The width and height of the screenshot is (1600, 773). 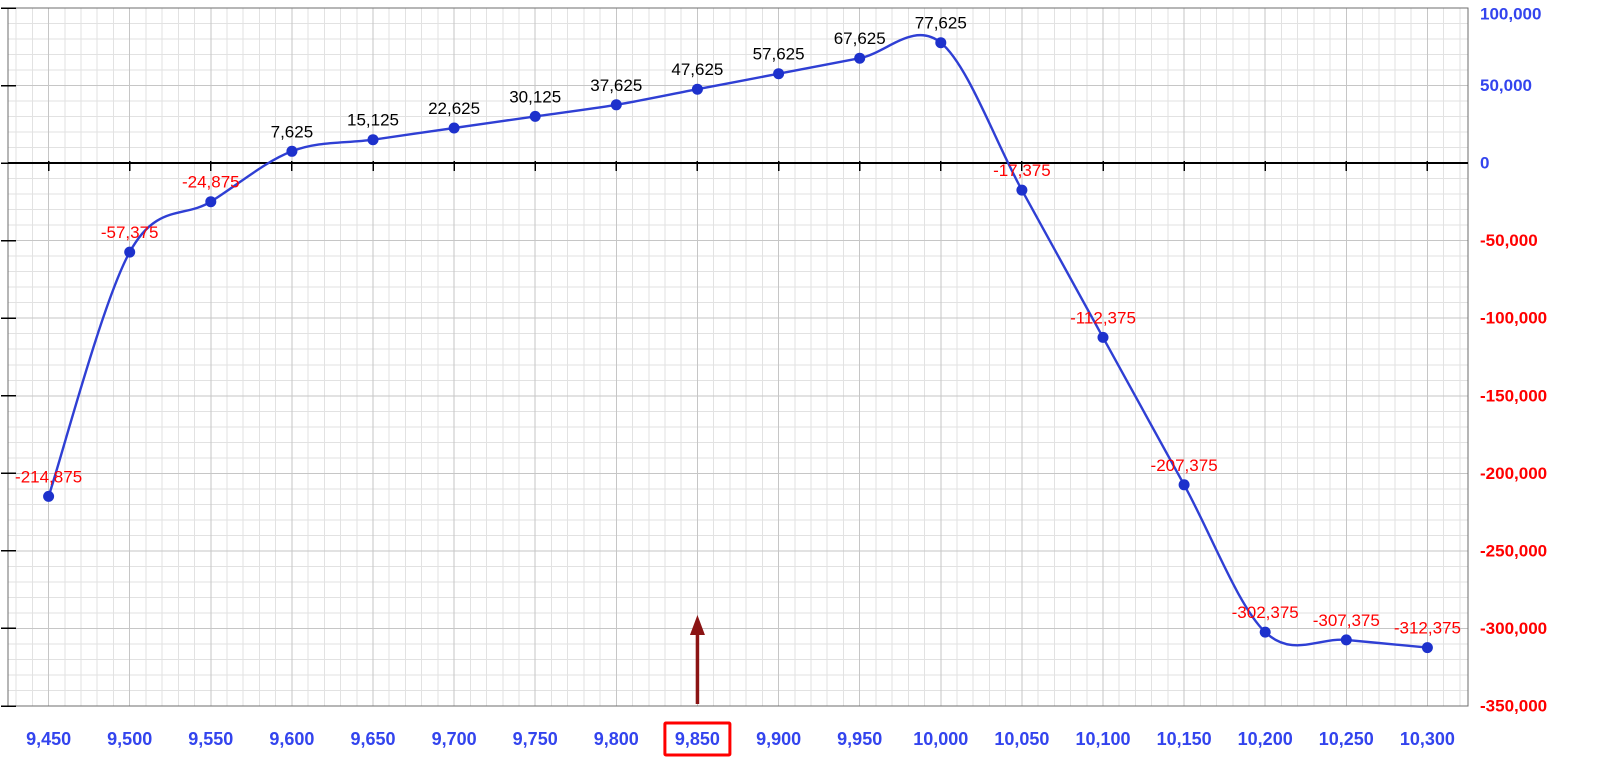 What do you see at coordinates (1021, 739) in the screenshot?
I see `x-tick-label: 10,050` at bounding box center [1021, 739].